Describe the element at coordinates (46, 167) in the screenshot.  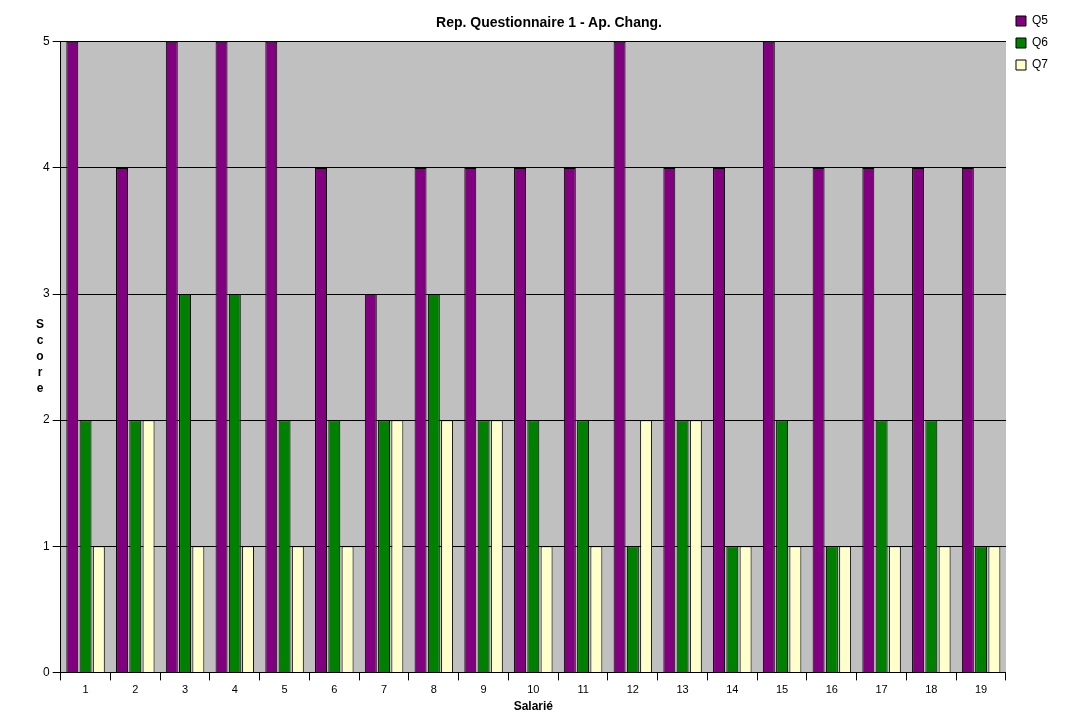
I see `y-tick-label: 4` at that location.